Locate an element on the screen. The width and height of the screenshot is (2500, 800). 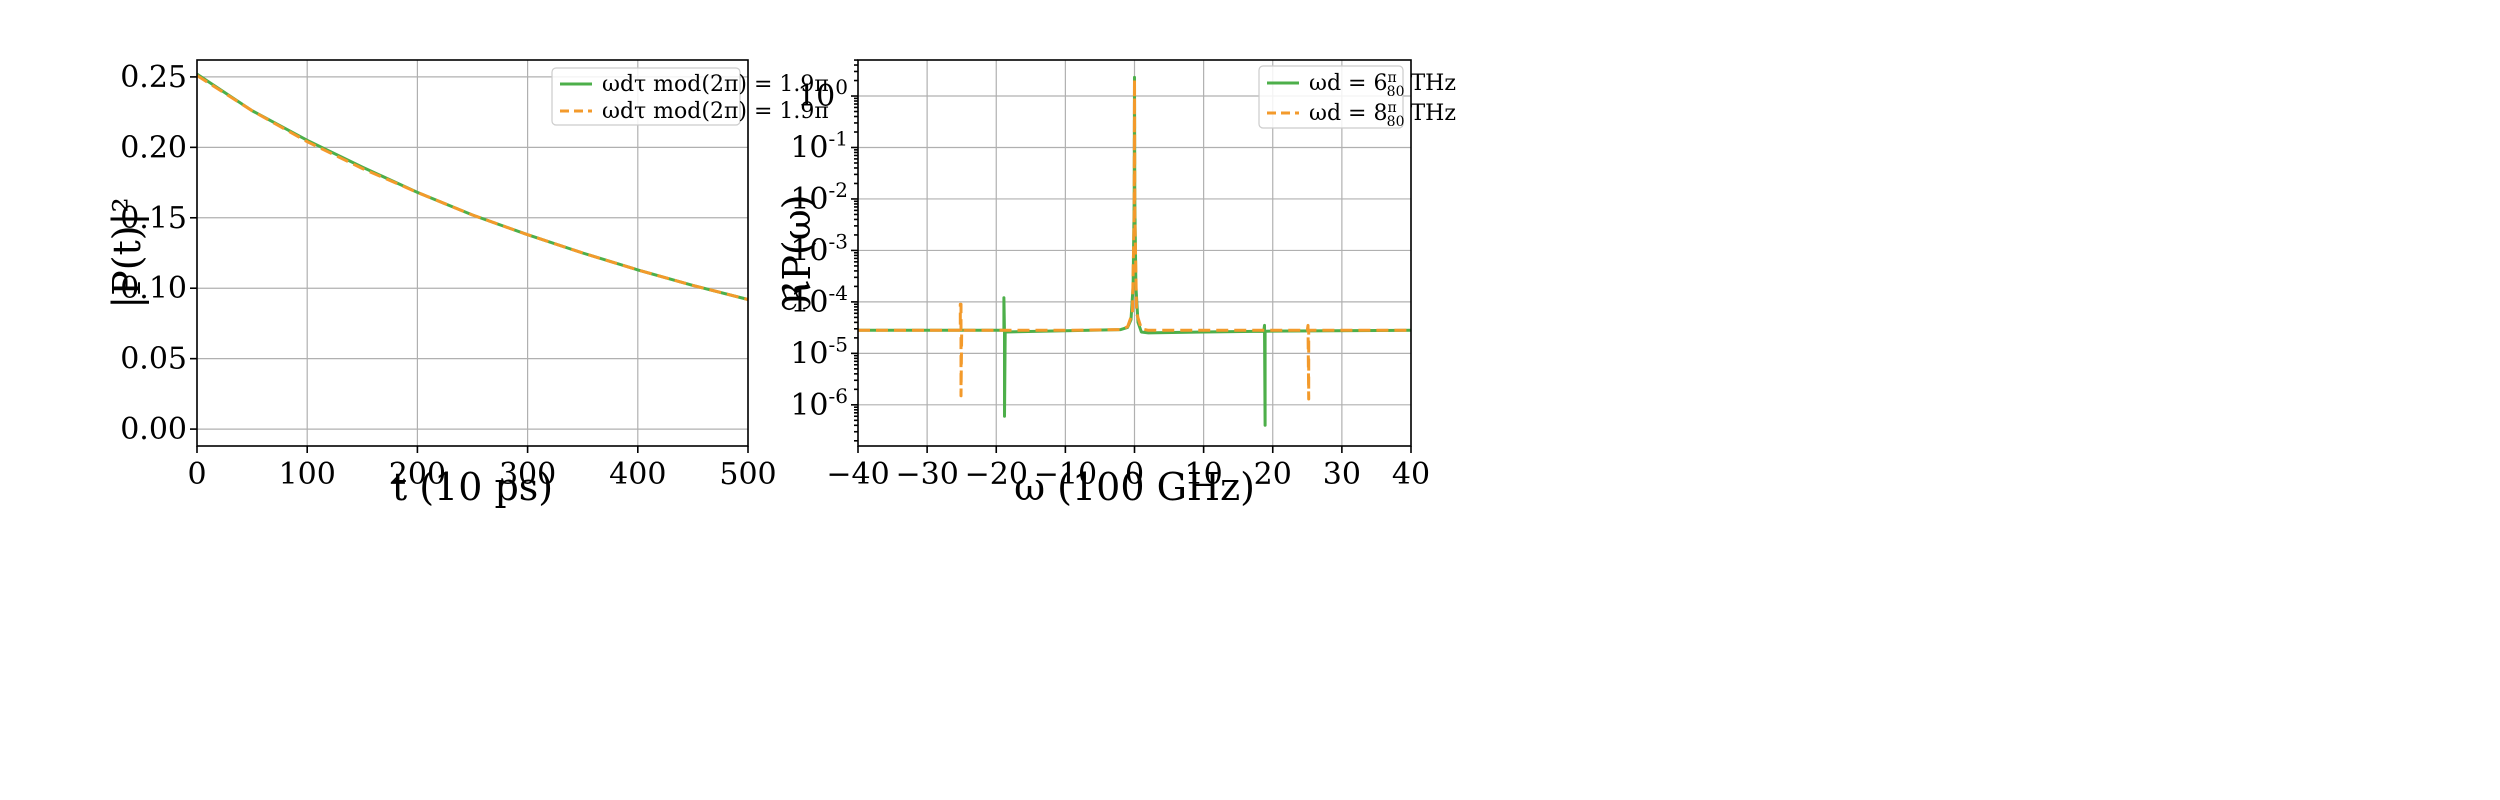
right-series-group is located at coordinates (1135, 251).